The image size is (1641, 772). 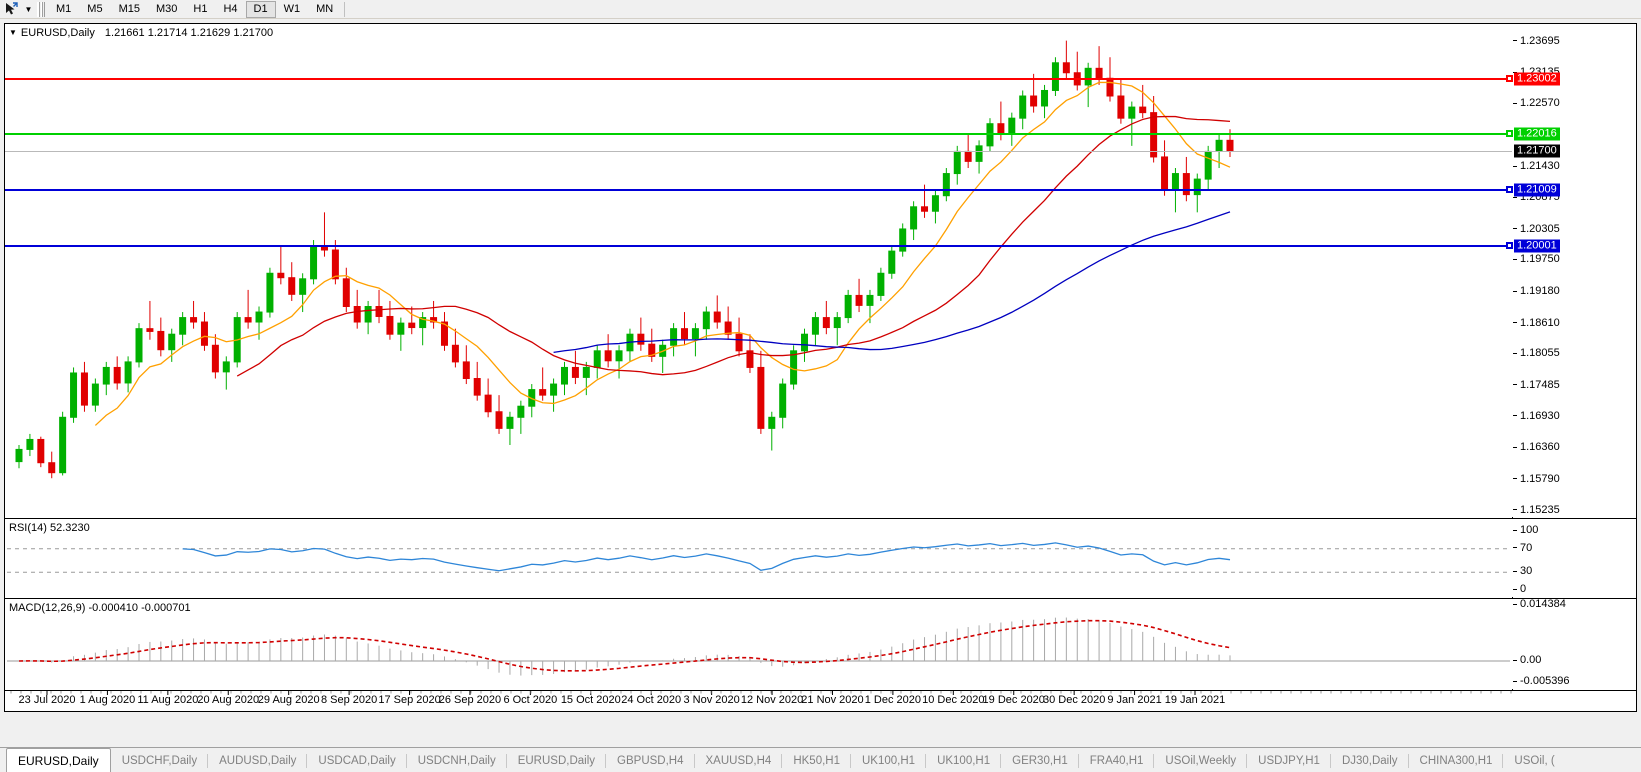 What do you see at coordinates (832, 700) in the screenshot?
I see `date-label: 21 Nov 2020` at bounding box center [832, 700].